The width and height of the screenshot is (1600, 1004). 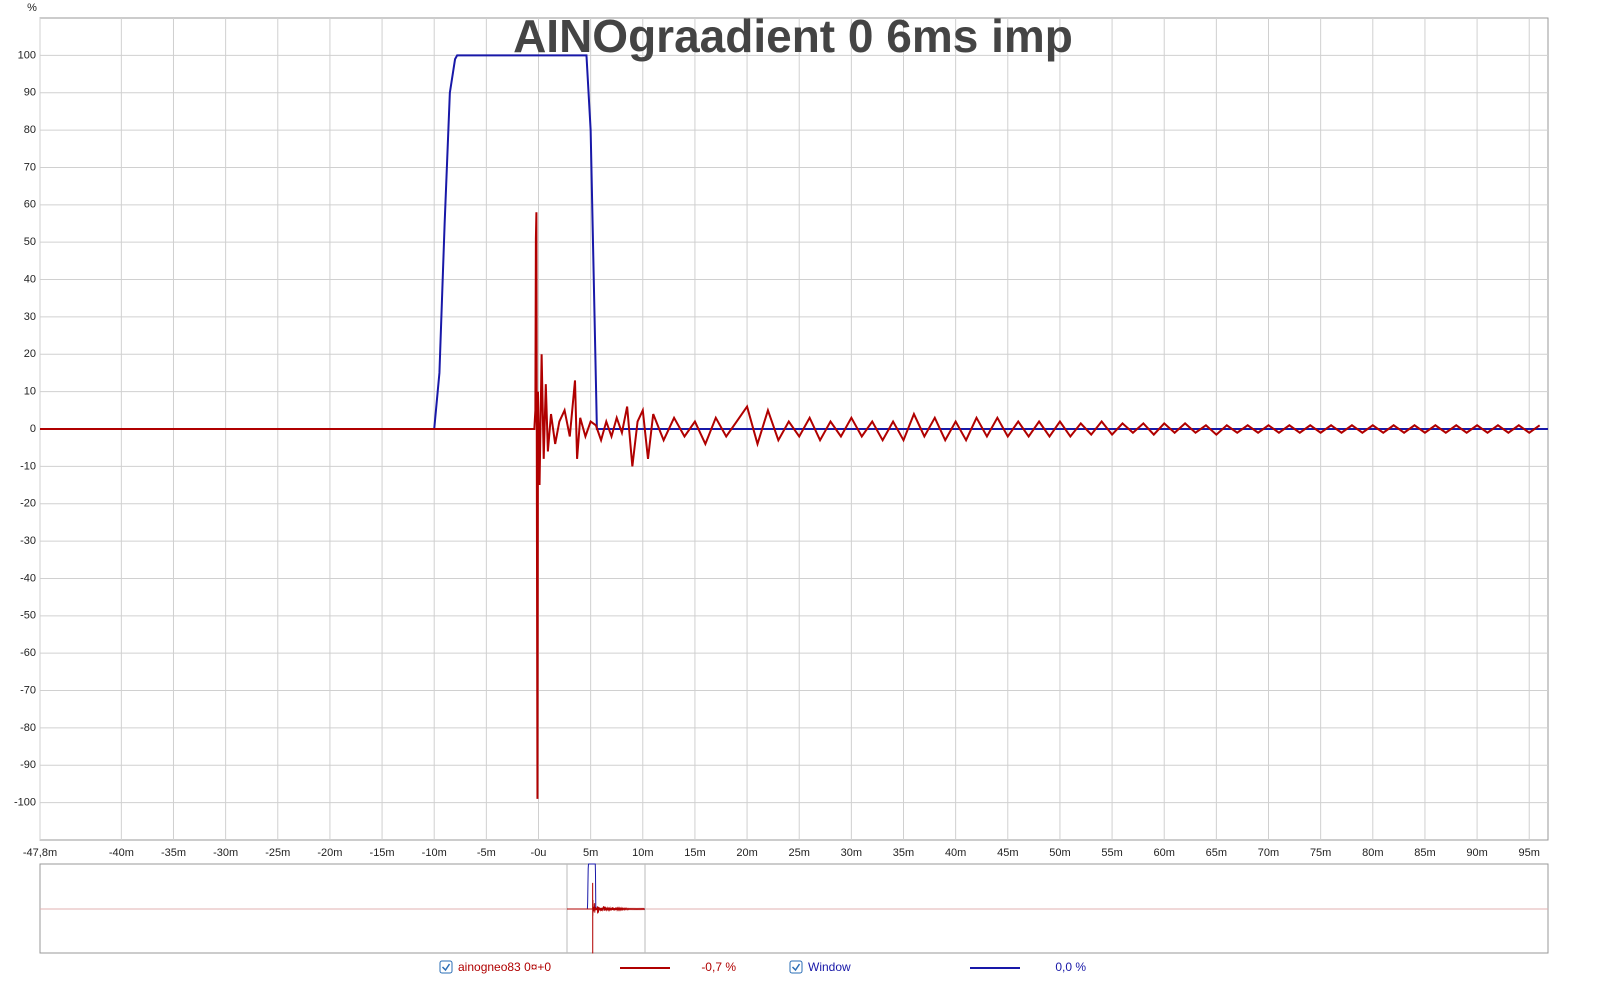 I want to click on x-tick-label: 10m, so click(x=642, y=853).